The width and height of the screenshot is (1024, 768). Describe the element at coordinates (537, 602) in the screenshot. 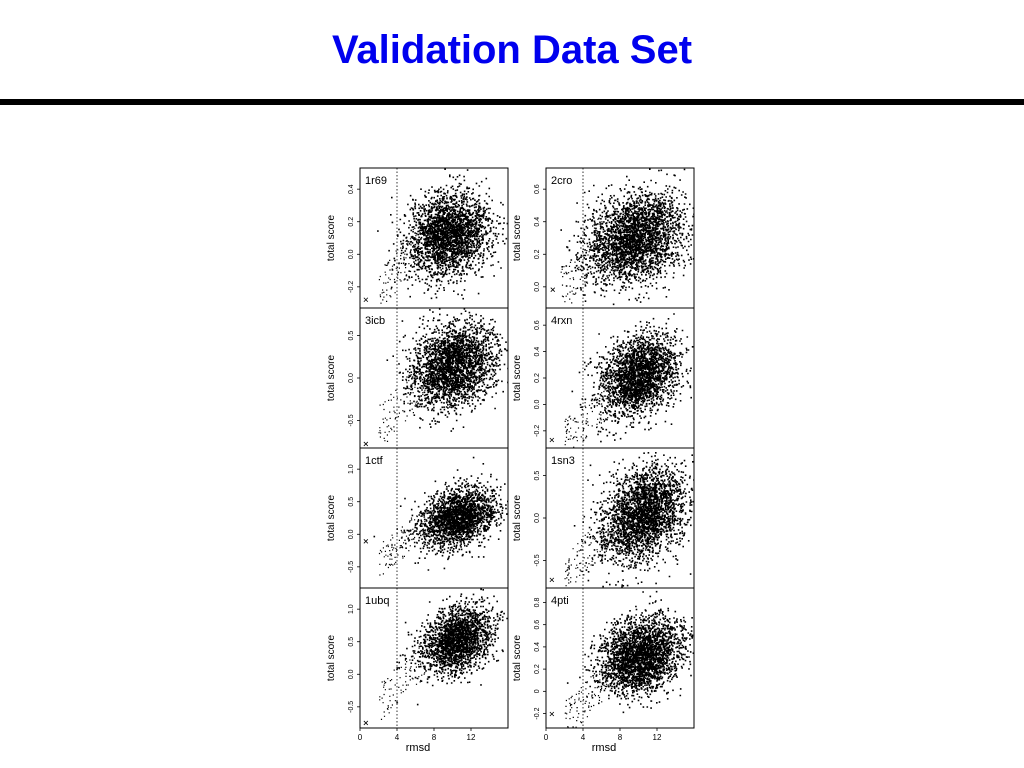

I see `y-tick-label: 0.8` at that location.